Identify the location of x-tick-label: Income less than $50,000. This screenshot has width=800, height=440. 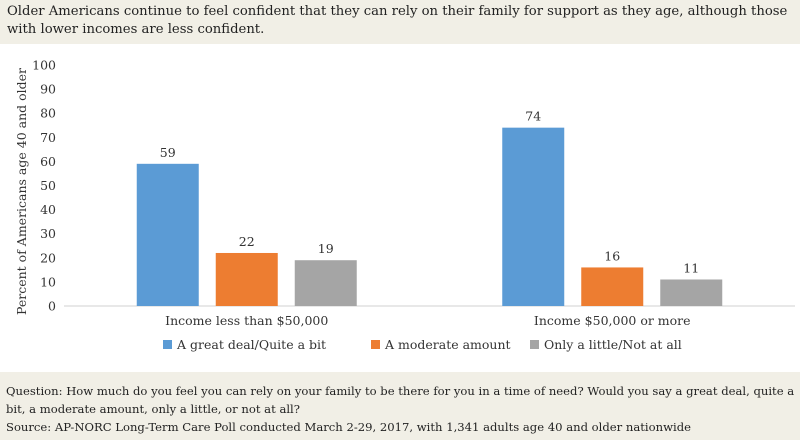
(246, 320).